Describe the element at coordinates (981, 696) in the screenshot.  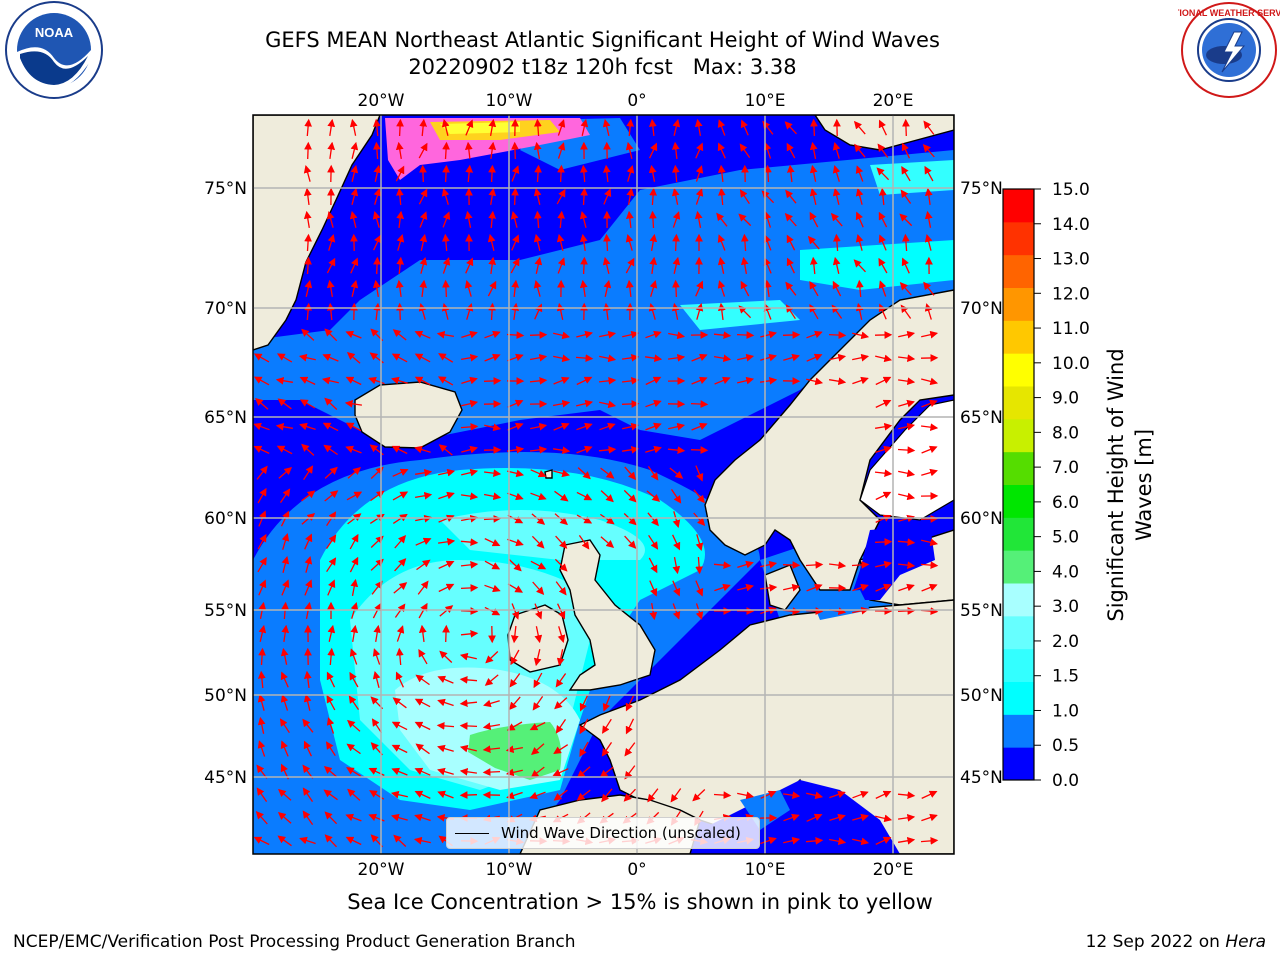
I see `lat-label-right-50n: 50°N` at that location.